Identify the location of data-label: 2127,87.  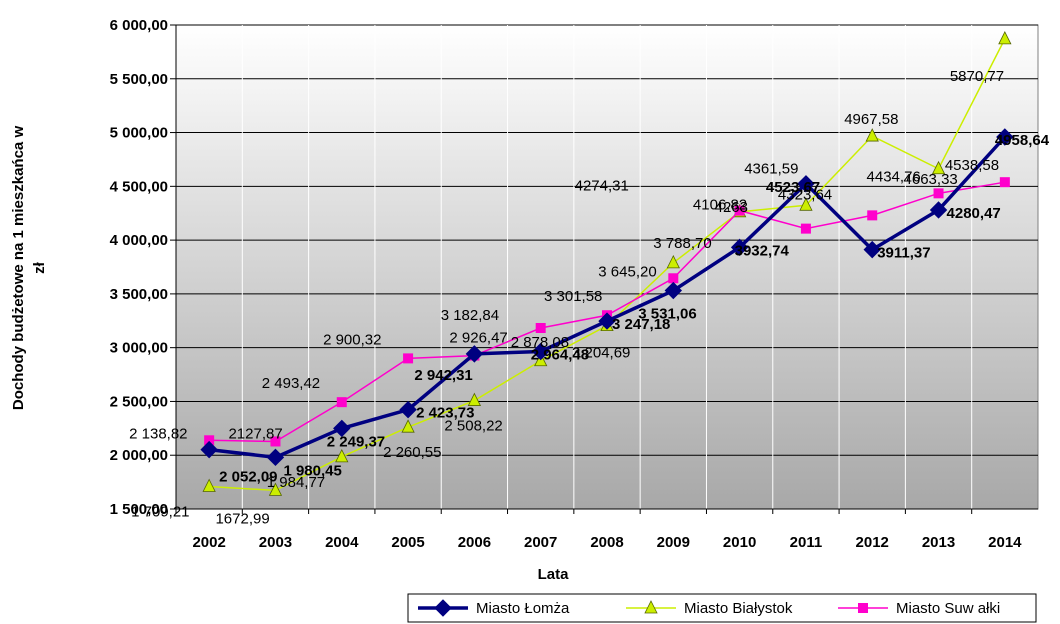
(255, 433).